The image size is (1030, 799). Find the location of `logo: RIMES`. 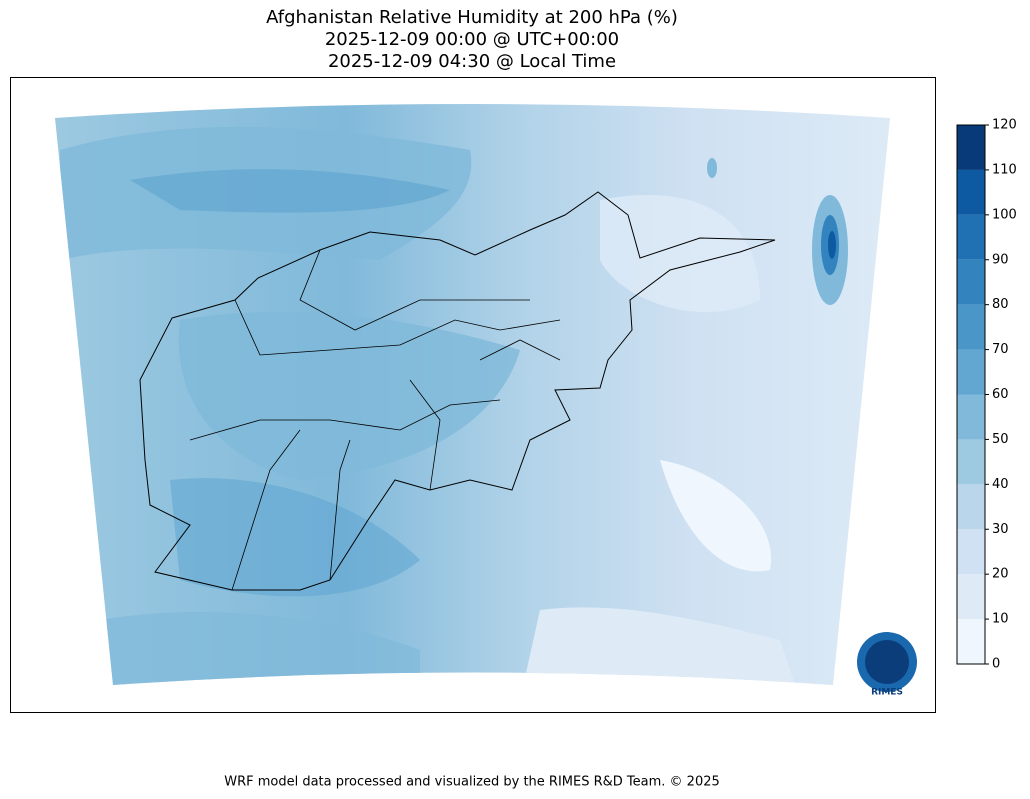

logo: RIMES is located at coordinates (887, 665).